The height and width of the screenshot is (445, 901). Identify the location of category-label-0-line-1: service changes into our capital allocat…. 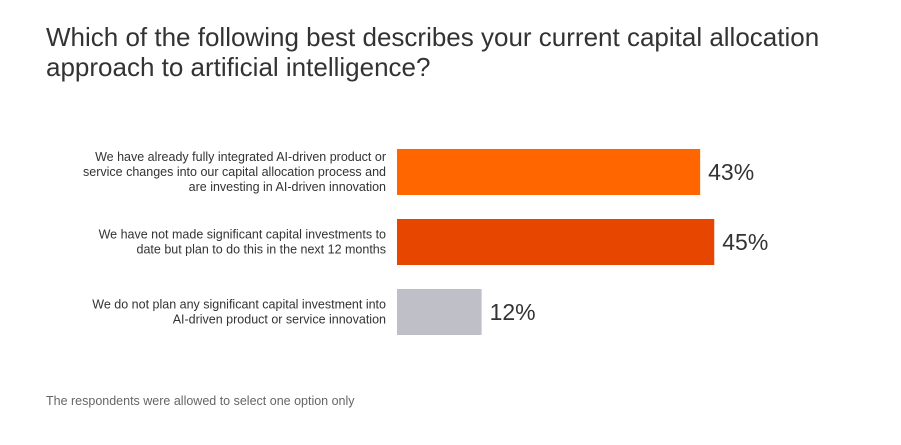
(234, 172).